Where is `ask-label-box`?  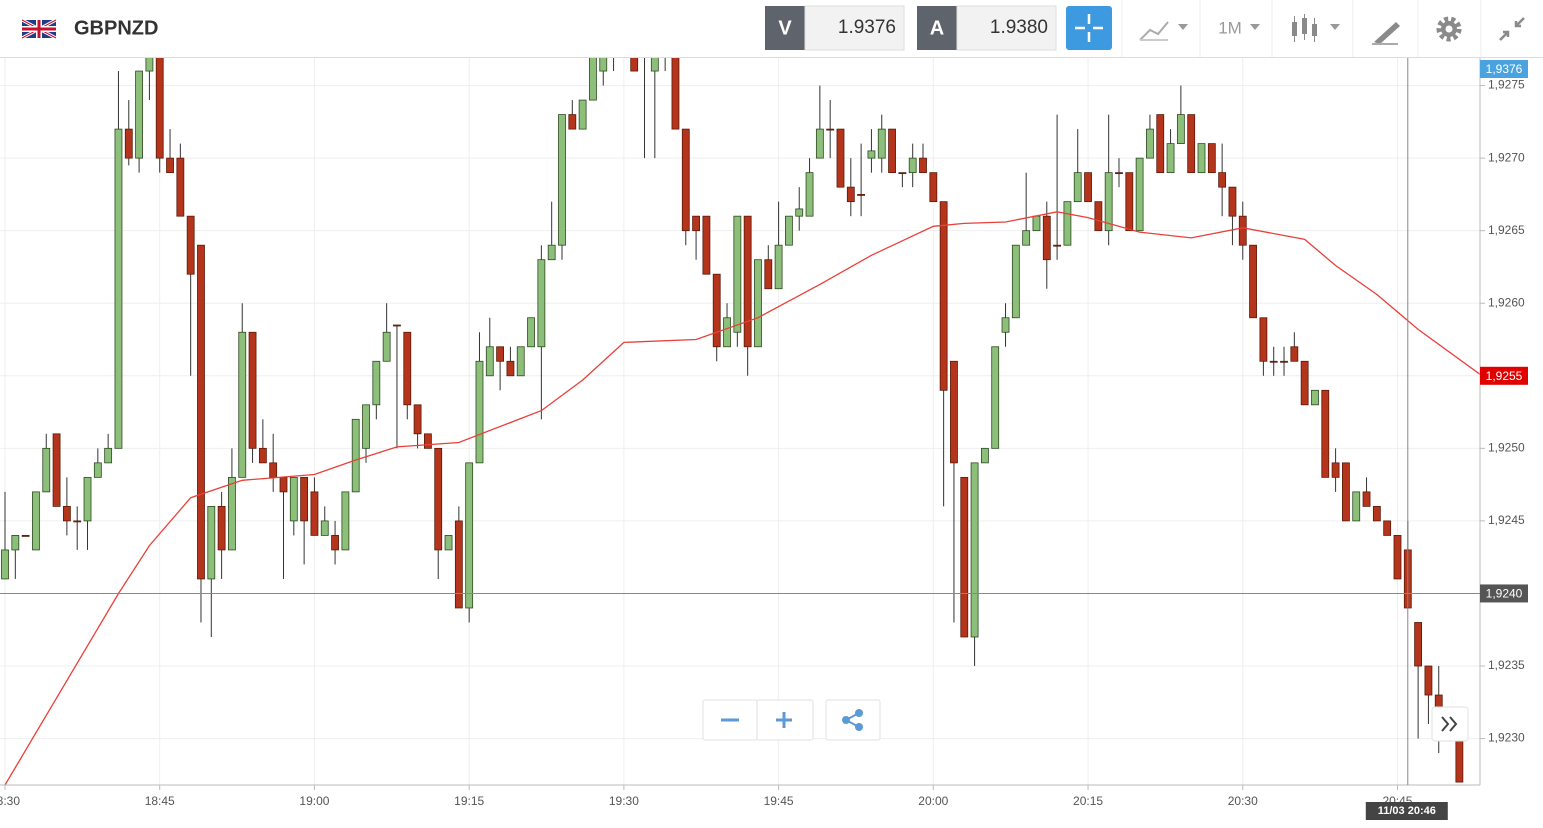 ask-label-box is located at coordinates (937, 28).